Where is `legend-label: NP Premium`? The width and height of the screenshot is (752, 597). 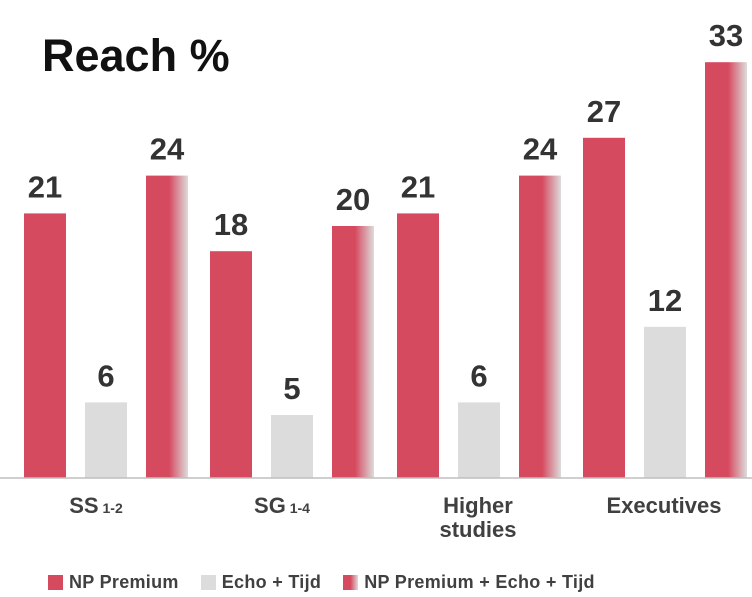 legend-label: NP Premium is located at coordinates (124, 582).